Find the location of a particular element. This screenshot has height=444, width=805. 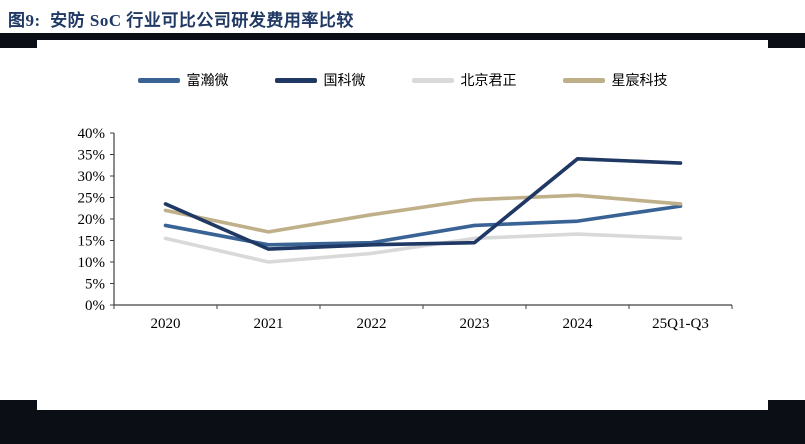

title-divider is located at coordinates (402, 36).